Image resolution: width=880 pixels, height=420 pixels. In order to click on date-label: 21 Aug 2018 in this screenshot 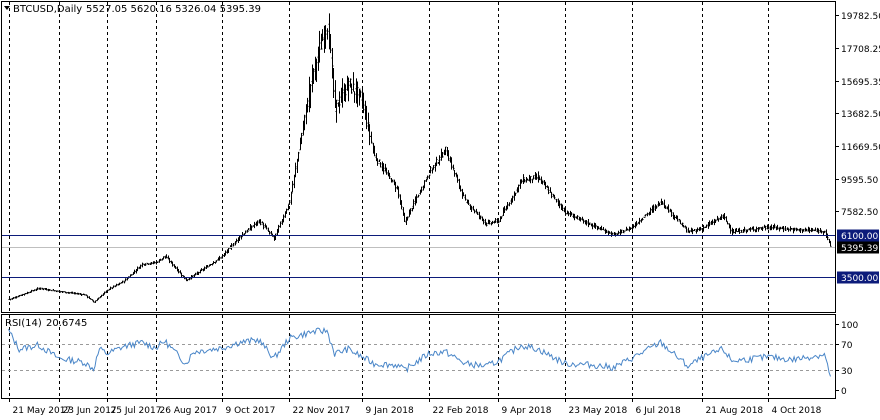, I will do `click(735, 411)`.